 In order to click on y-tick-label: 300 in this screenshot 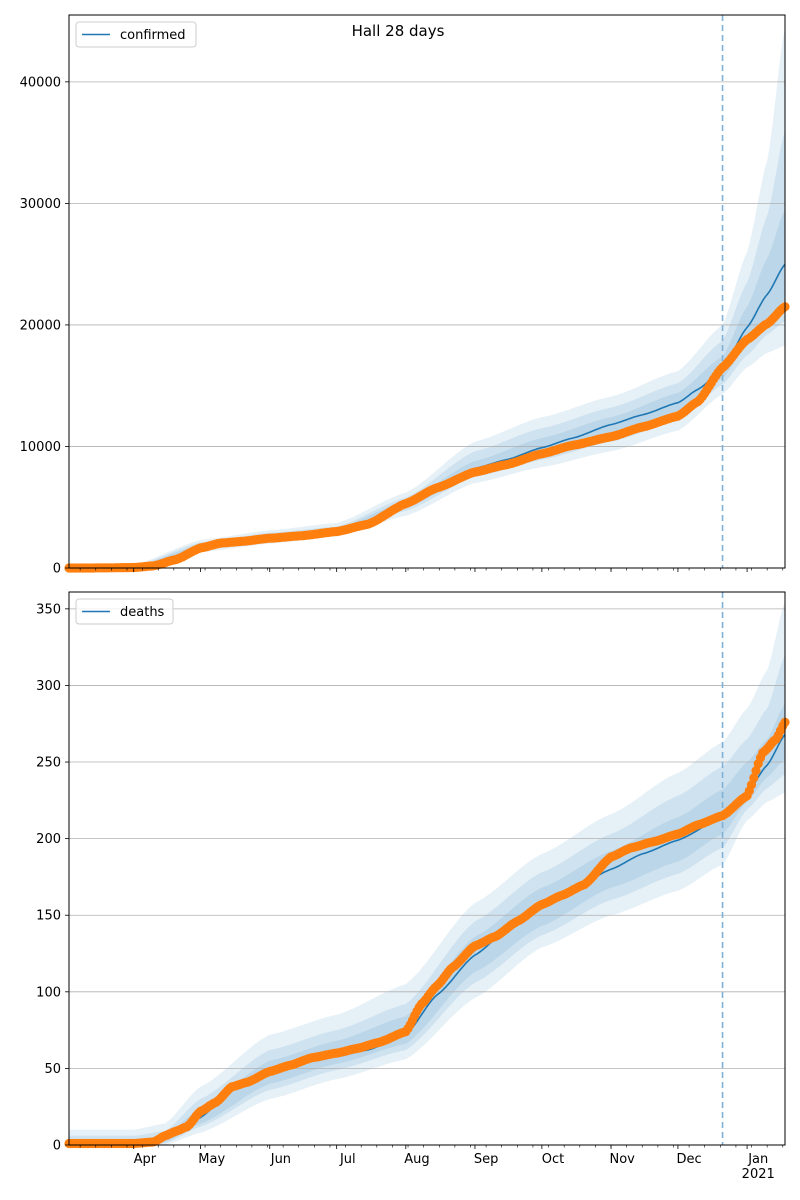, I will do `click(48, 686)`.